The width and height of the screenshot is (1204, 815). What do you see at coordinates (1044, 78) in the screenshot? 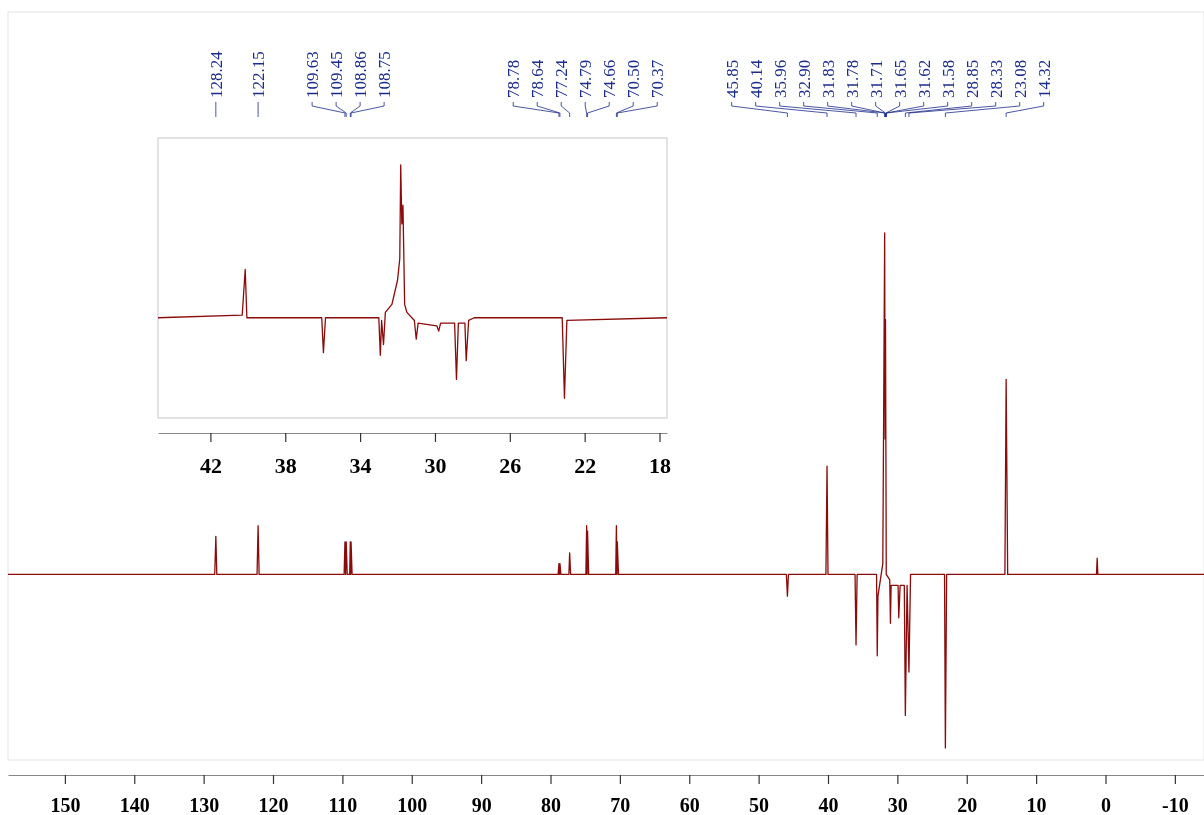
I see `annotation: 14.32` at bounding box center [1044, 78].